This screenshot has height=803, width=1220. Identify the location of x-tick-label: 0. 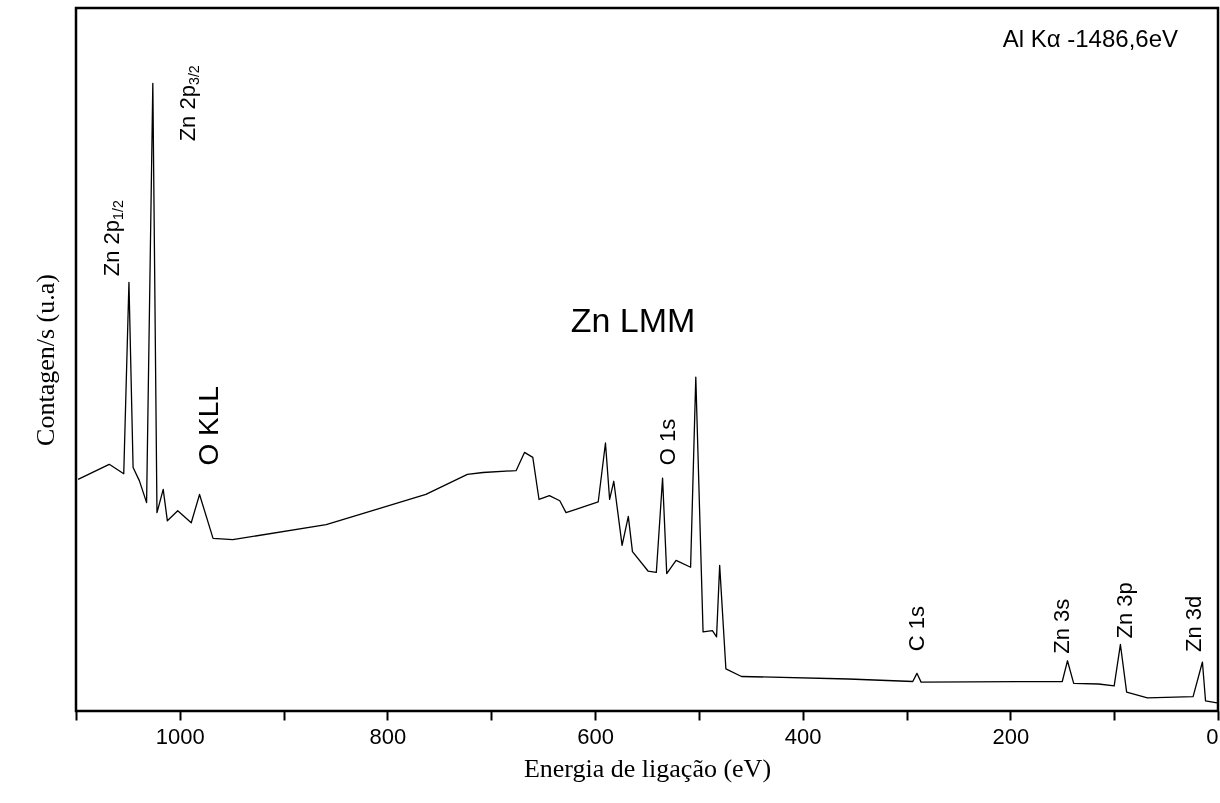
(1212, 736).